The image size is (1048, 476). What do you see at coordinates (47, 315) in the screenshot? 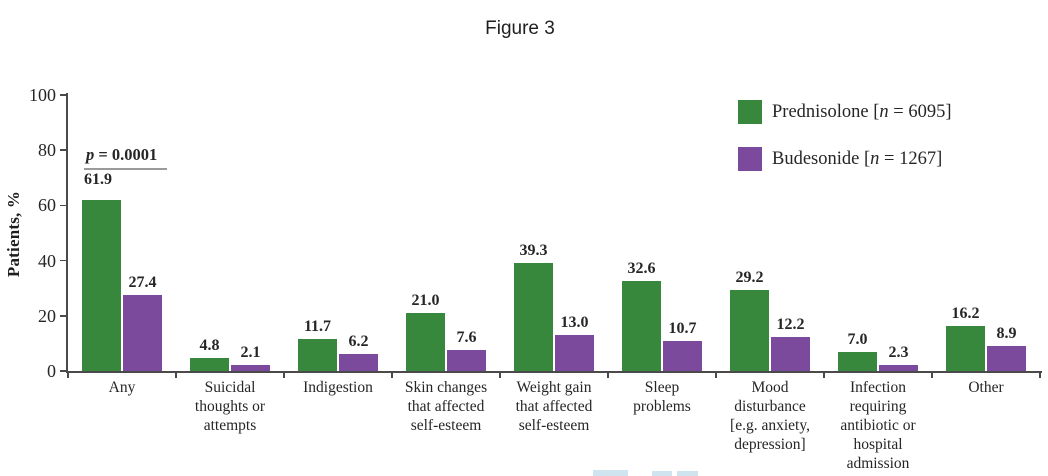
I see `y-axis-tick-label: 20` at bounding box center [47, 315].